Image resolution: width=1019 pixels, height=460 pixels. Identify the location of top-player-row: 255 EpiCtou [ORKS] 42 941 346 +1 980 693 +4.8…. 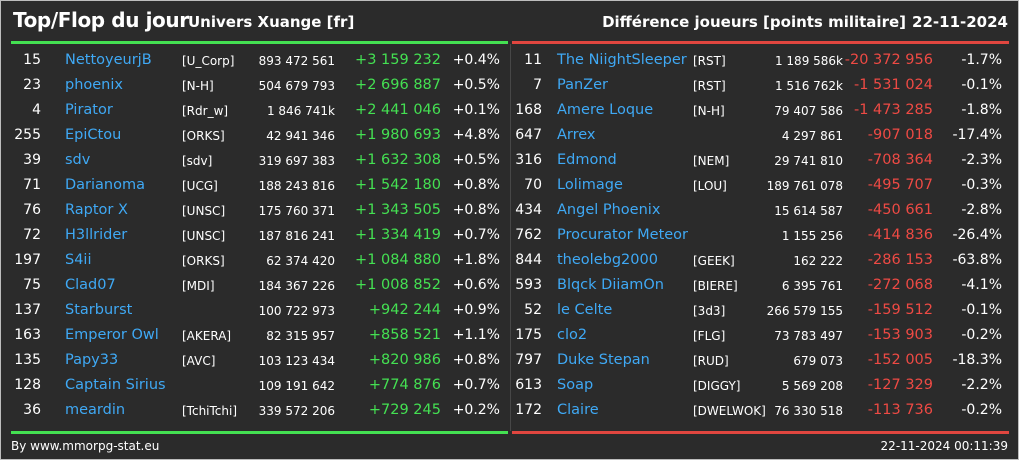
(255, 136).